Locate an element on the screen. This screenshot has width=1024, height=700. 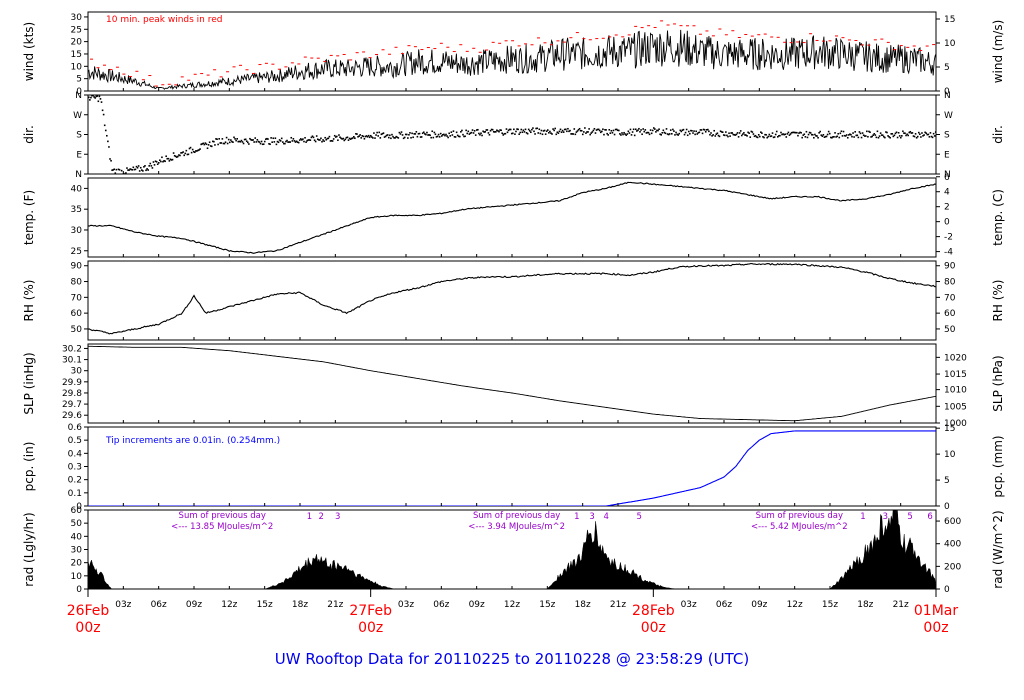
x-tick-label: 09z is located at coordinates (194, 605).